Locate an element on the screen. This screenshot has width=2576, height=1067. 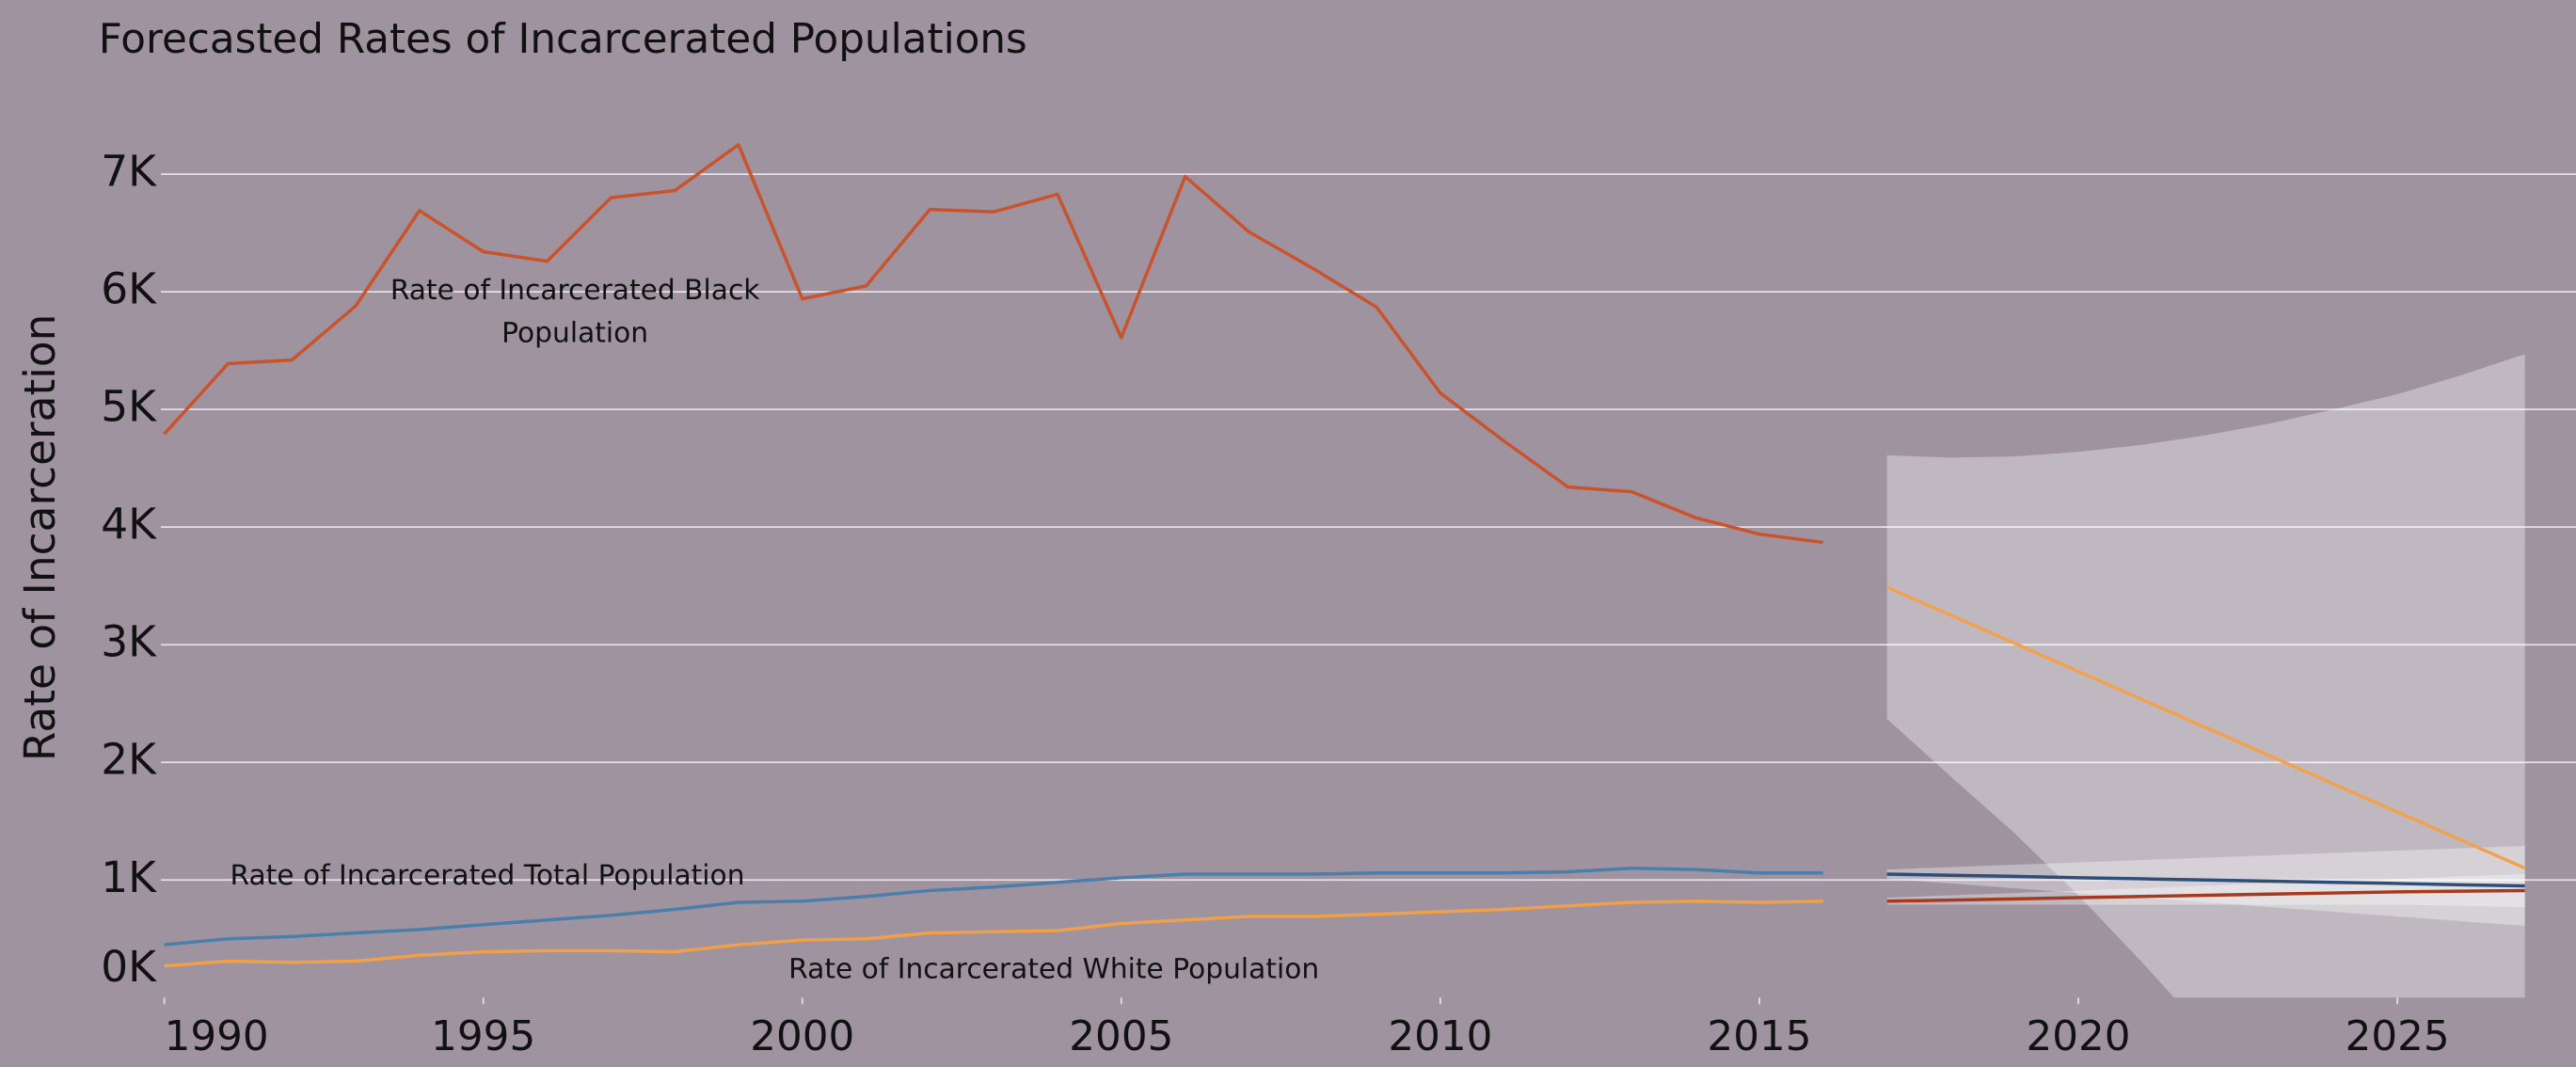
y-tick-label: 3K is located at coordinates (129, 642).